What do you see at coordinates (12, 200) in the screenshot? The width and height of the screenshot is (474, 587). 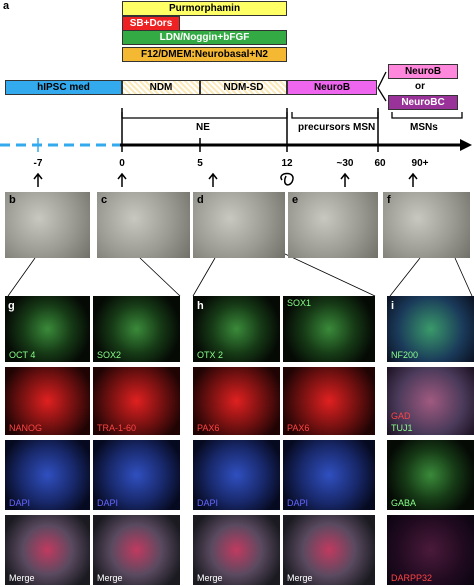 I see `micrograph-label: b` at bounding box center [12, 200].